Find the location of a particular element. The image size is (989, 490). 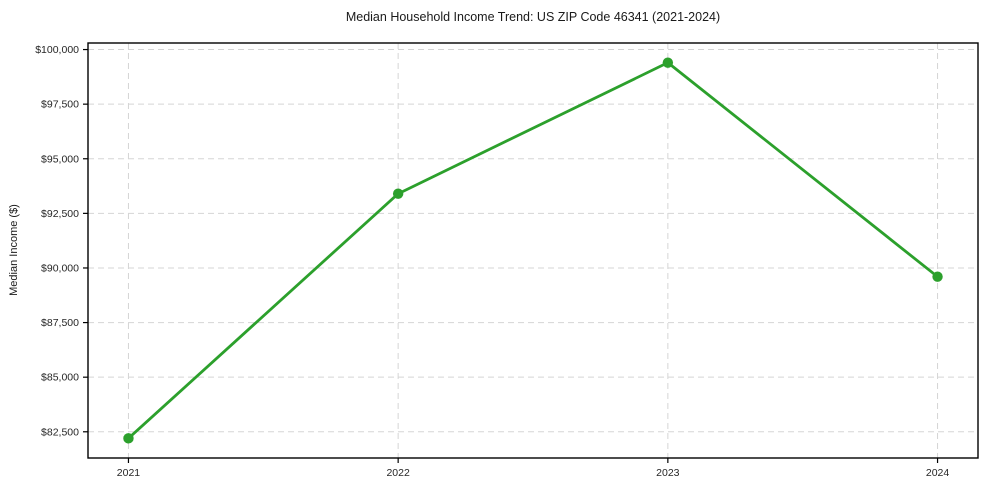

y-tick-label: $100,000 is located at coordinates (57, 50).